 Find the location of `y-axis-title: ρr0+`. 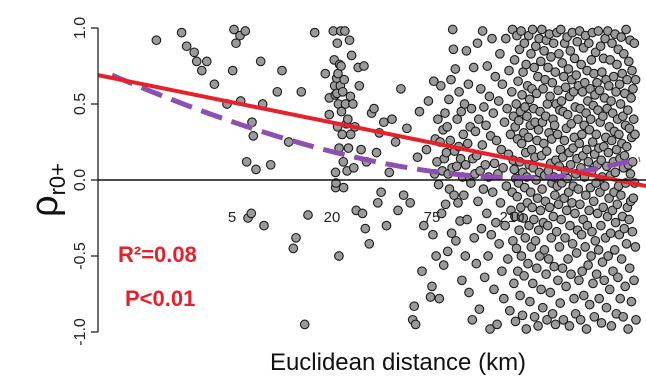

y-axis-title: ρr0+ is located at coordinates (47, 190).